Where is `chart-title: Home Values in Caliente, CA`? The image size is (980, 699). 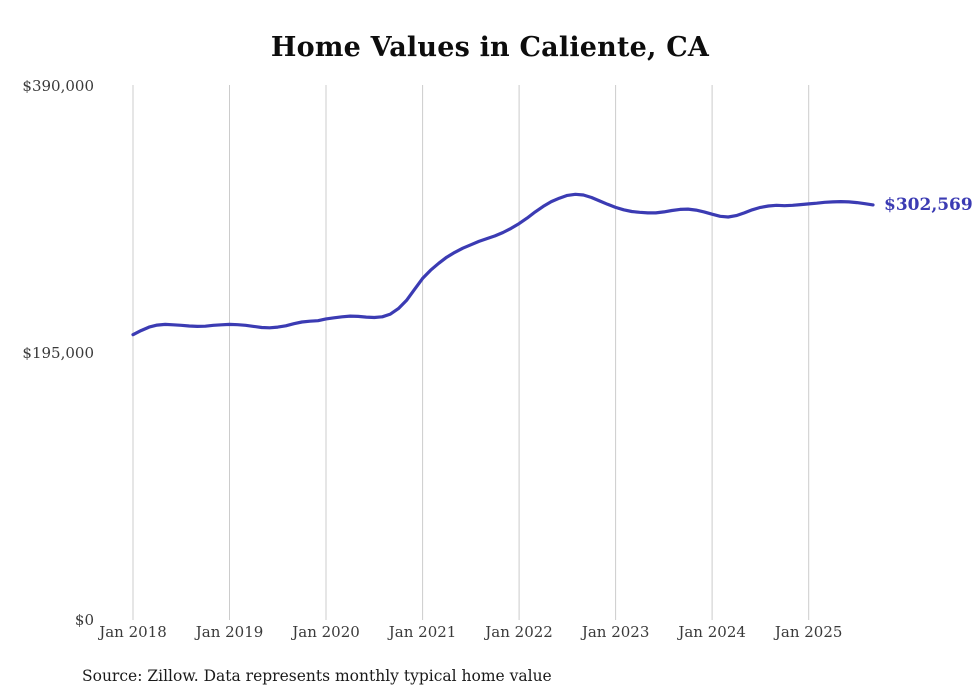
chart-title: Home Values in Caliente, CA is located at coordinates (490, 47).